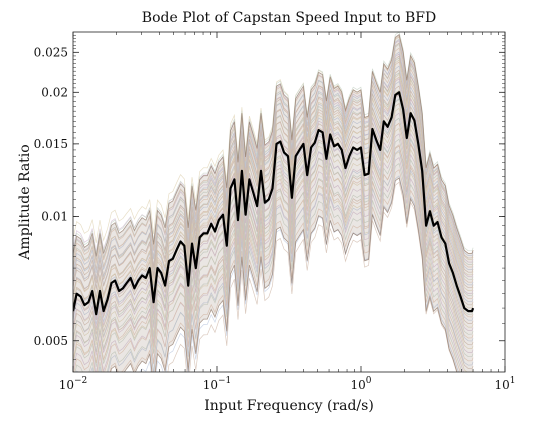 The height and width of the screenshot is (425, 560). Describe the element at coordinates (25, 202) in the screenshot. I see `y-axis-label: Amplitude Ratio` at that location.